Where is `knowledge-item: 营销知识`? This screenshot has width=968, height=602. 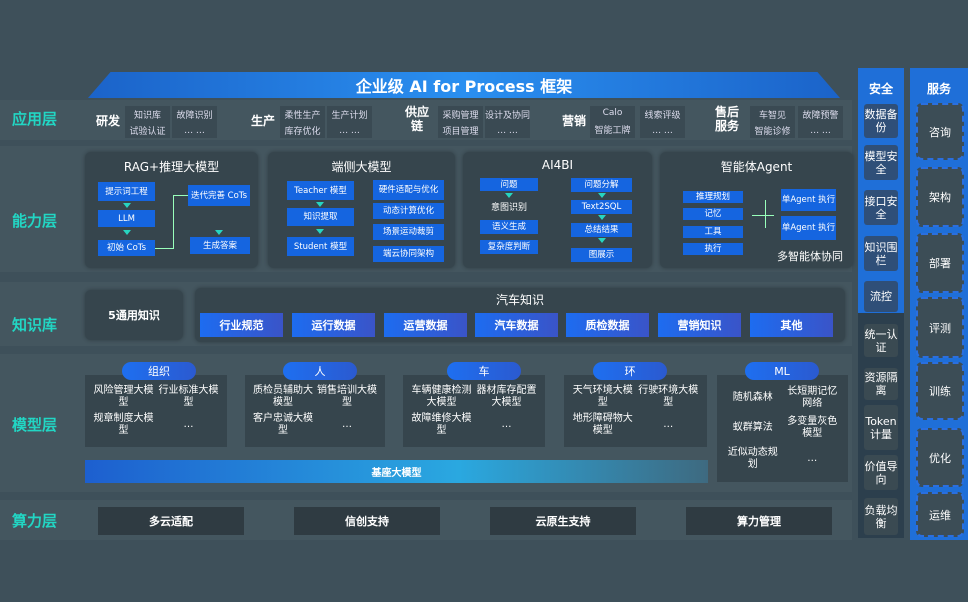
knowledge-item: 营销知识 is located at coordinates (699, 325).